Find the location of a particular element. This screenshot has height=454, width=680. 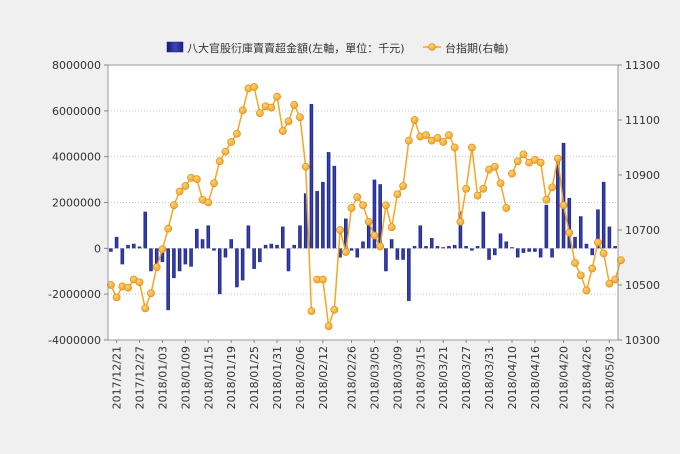

left-tick-label: 2000000 is located at coordinates (76, 203).